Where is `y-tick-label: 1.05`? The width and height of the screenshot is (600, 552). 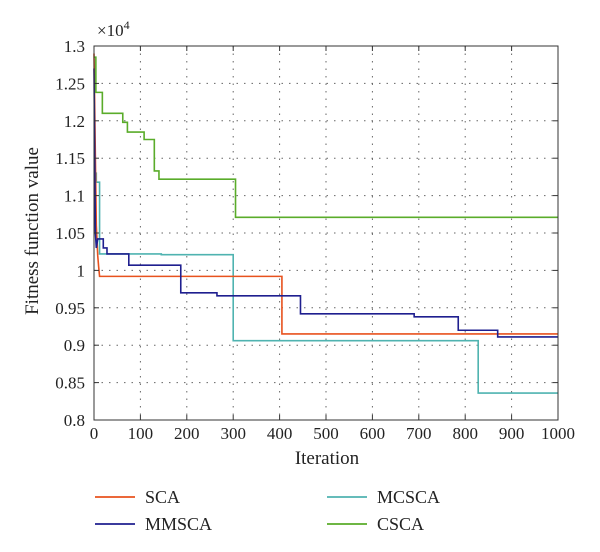
y-tick-label: 1.05 is located at coordinates (70, 233).